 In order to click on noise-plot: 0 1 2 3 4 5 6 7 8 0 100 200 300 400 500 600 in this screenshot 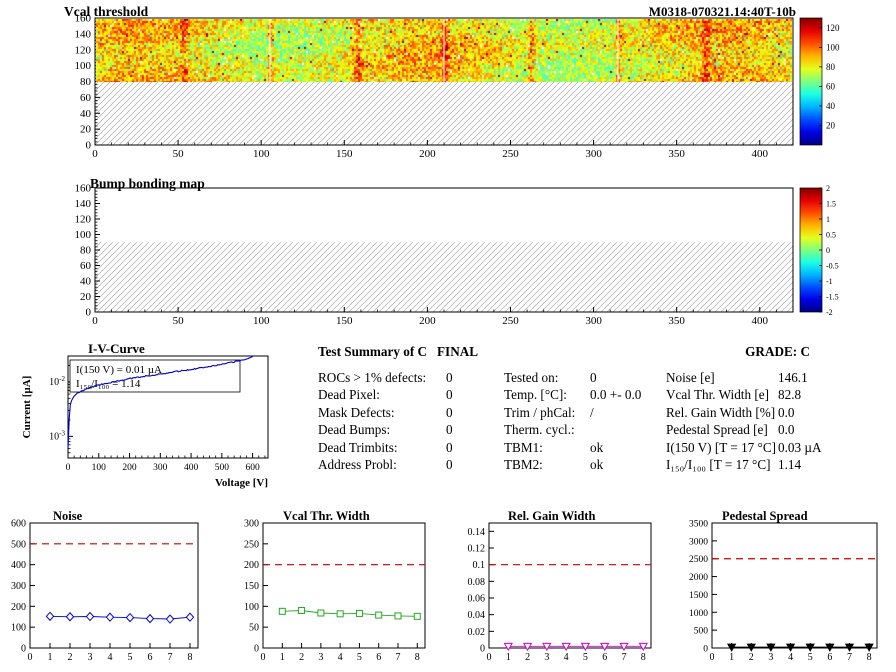, I will do `click(105, 591)`.